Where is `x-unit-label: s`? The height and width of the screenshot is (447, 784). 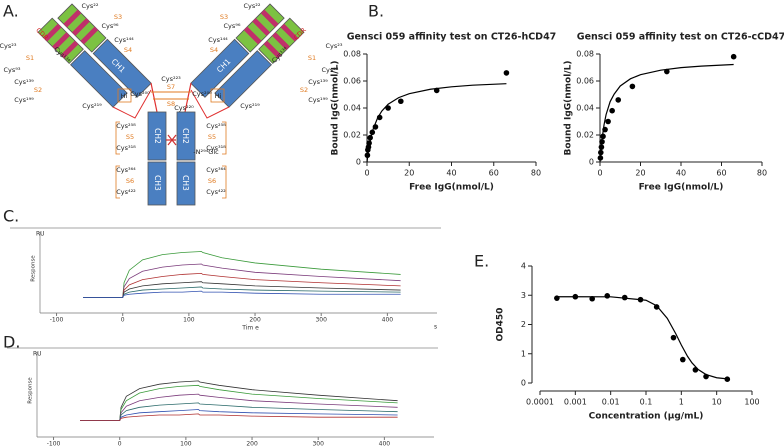
x-unit-label: s is located at coordinates (435, 327).